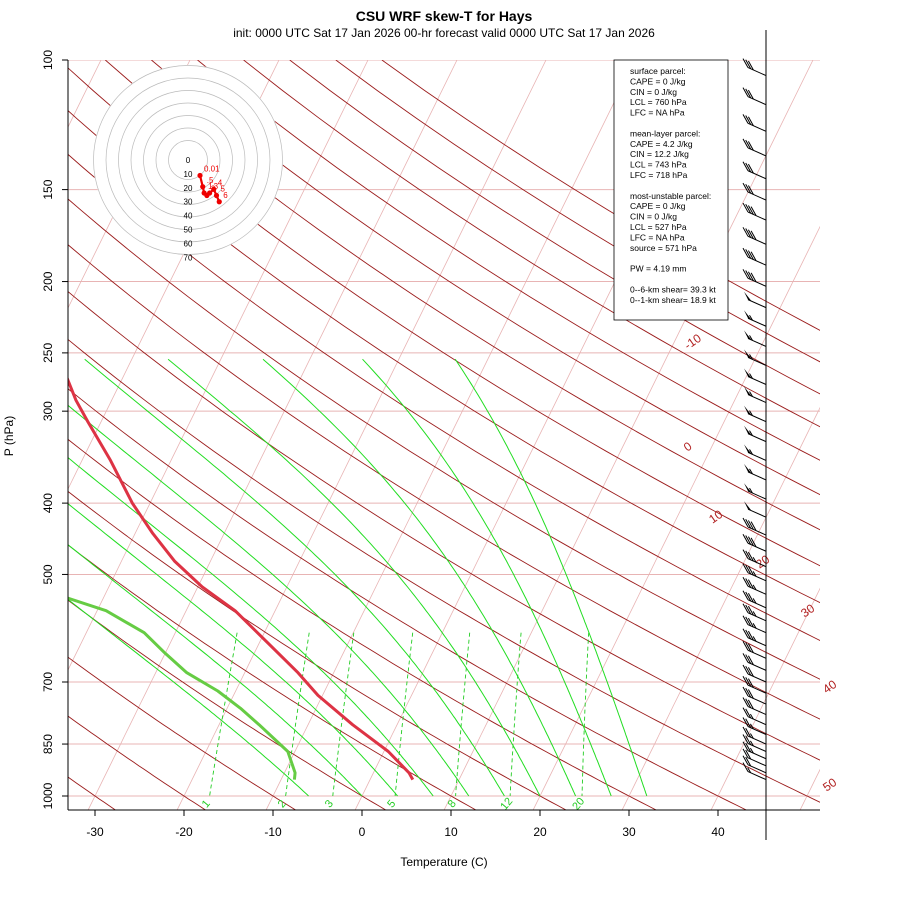 The height and width of the screenshot is (900, 900). I want to click on hodograph-point-label: 6, so click(225, 195).